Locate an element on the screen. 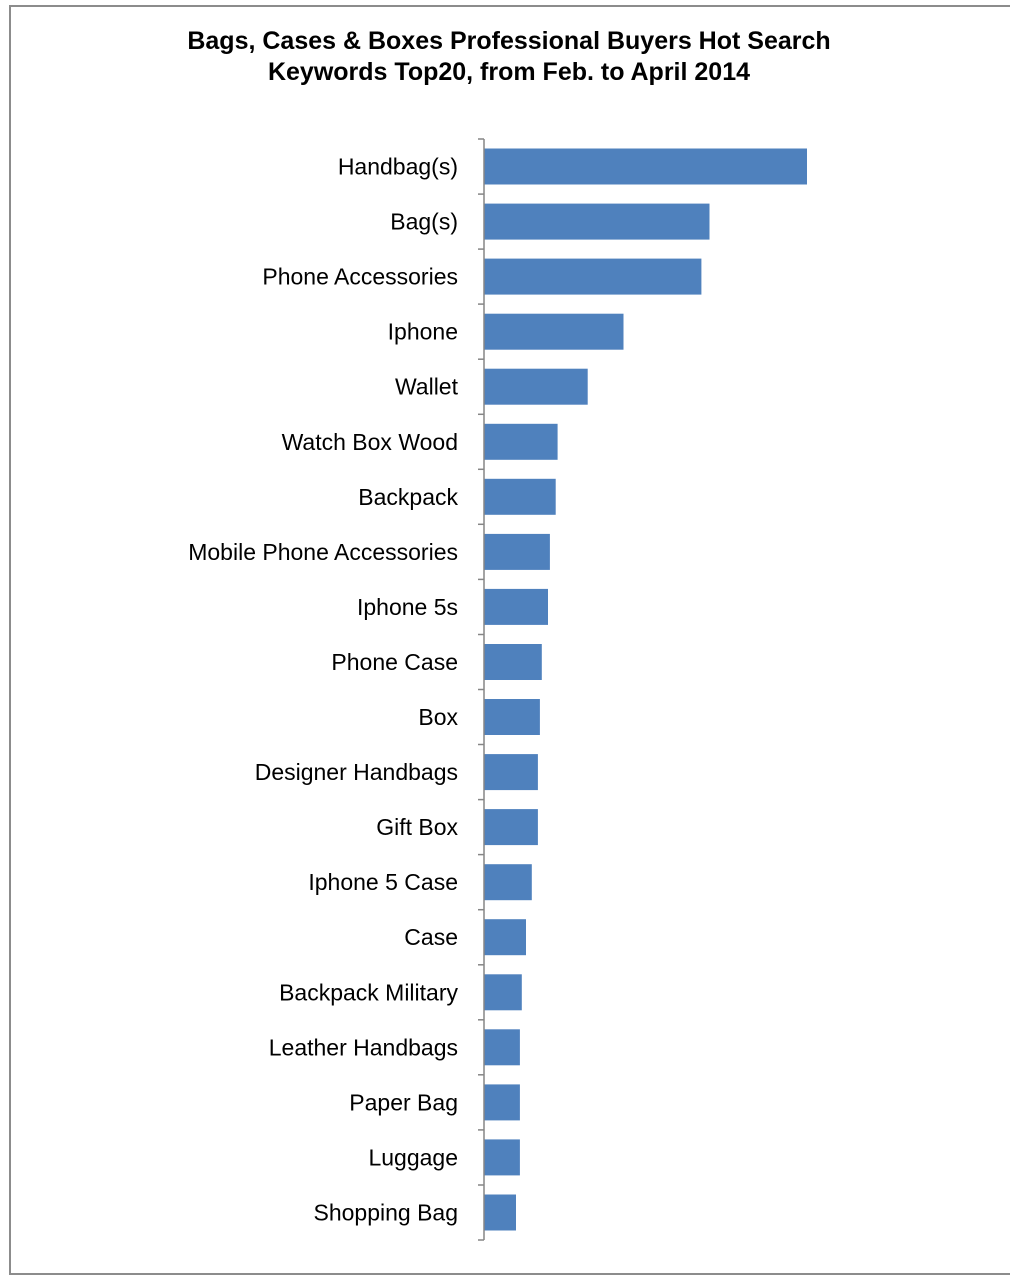 The height and width of the screenshot is (1275, 1010). bar-leather-handbags is located at coordinates (502, 1047).